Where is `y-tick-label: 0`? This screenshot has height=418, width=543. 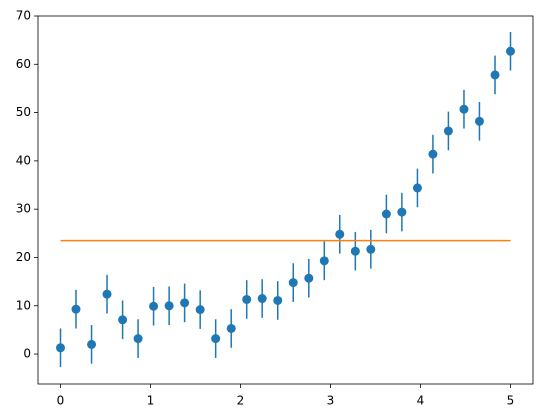
y-tick-label: 0 is located at coordinates (27, 354).